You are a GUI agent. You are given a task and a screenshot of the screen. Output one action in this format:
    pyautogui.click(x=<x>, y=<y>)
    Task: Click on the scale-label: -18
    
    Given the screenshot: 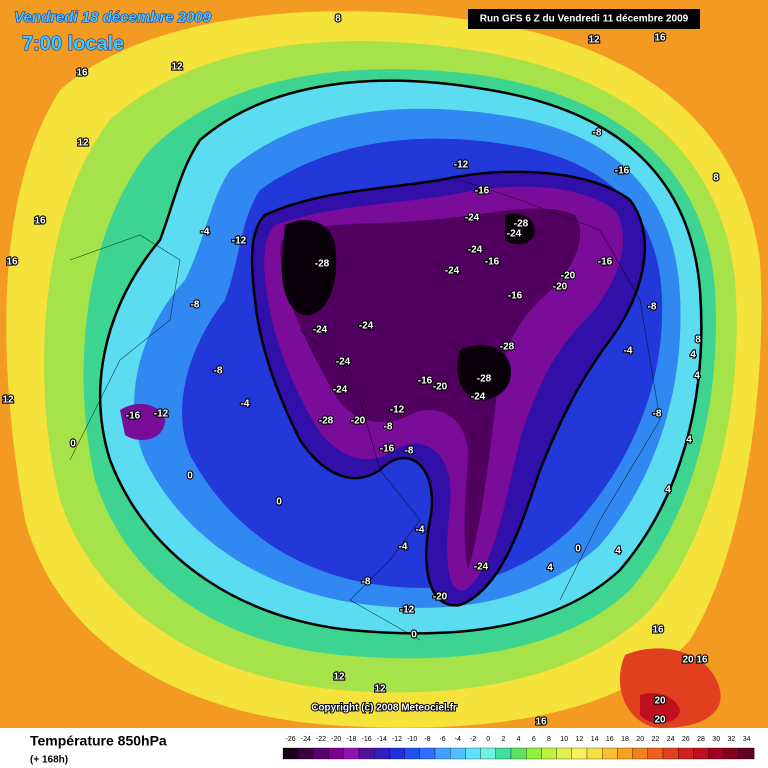 What is the action you would take?
    pyautogui.click(x=351, y=739)
    